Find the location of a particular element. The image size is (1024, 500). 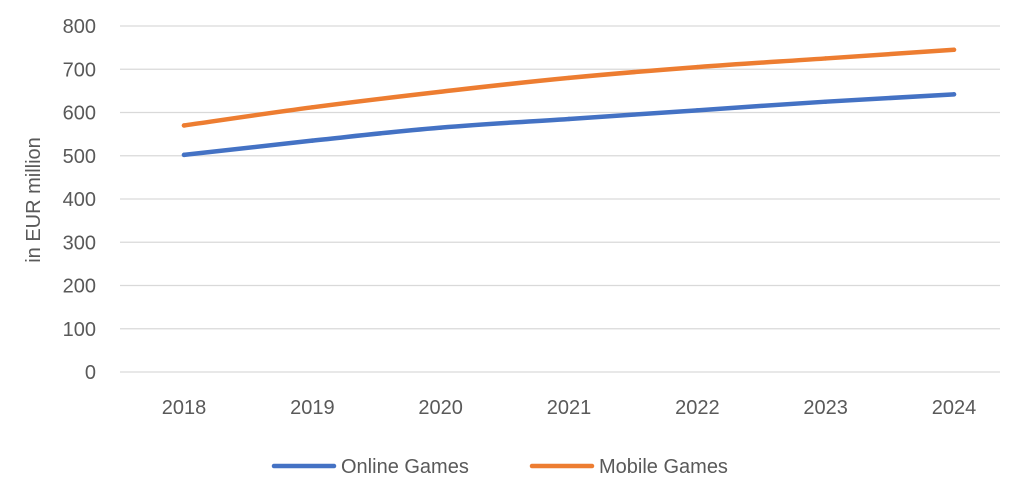

x-tick-label: 2020 is located at coordinates (440, 408).